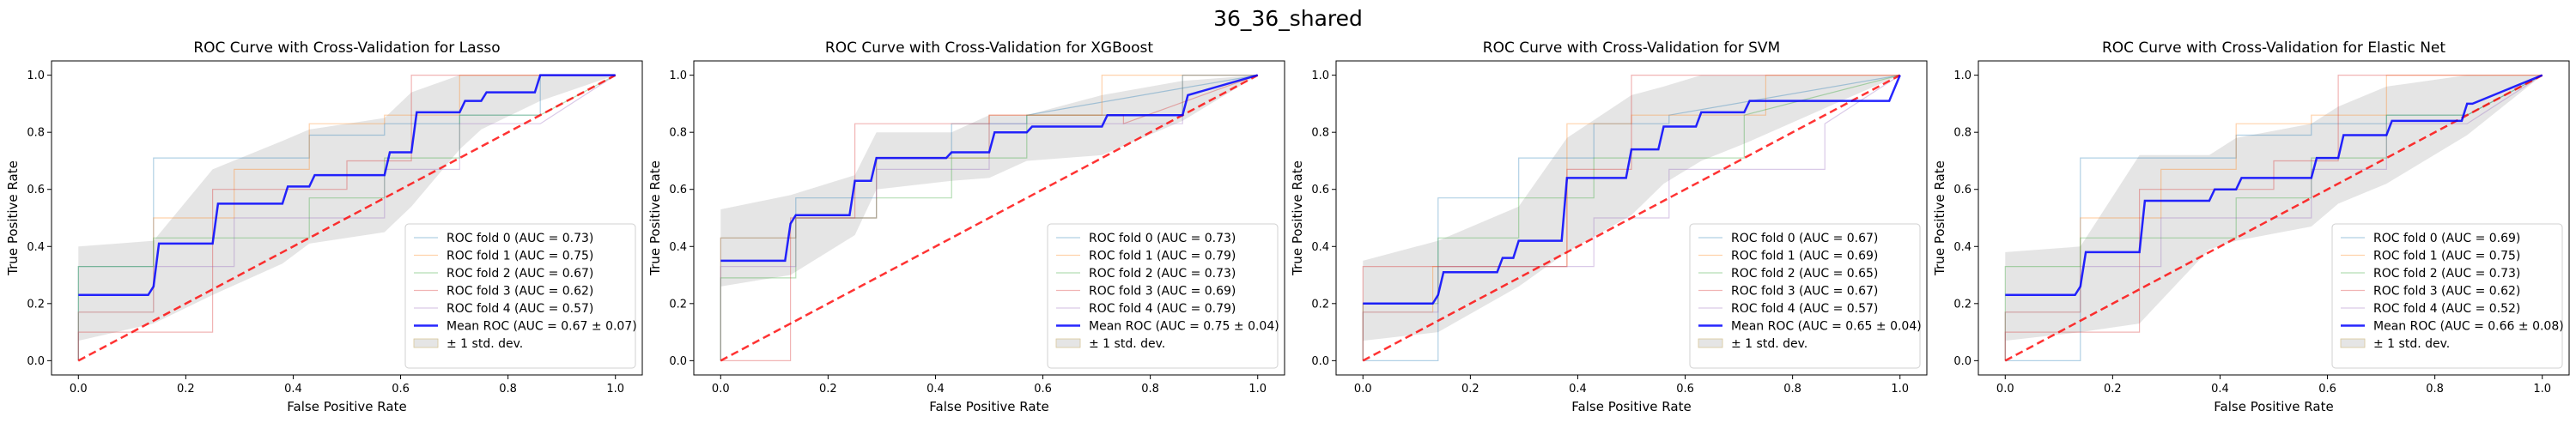 This screenshot has width=2576, height=429. I want to click on legend-entry: ROC fold 1 (AUC = 0.75), so click(2446, 256).